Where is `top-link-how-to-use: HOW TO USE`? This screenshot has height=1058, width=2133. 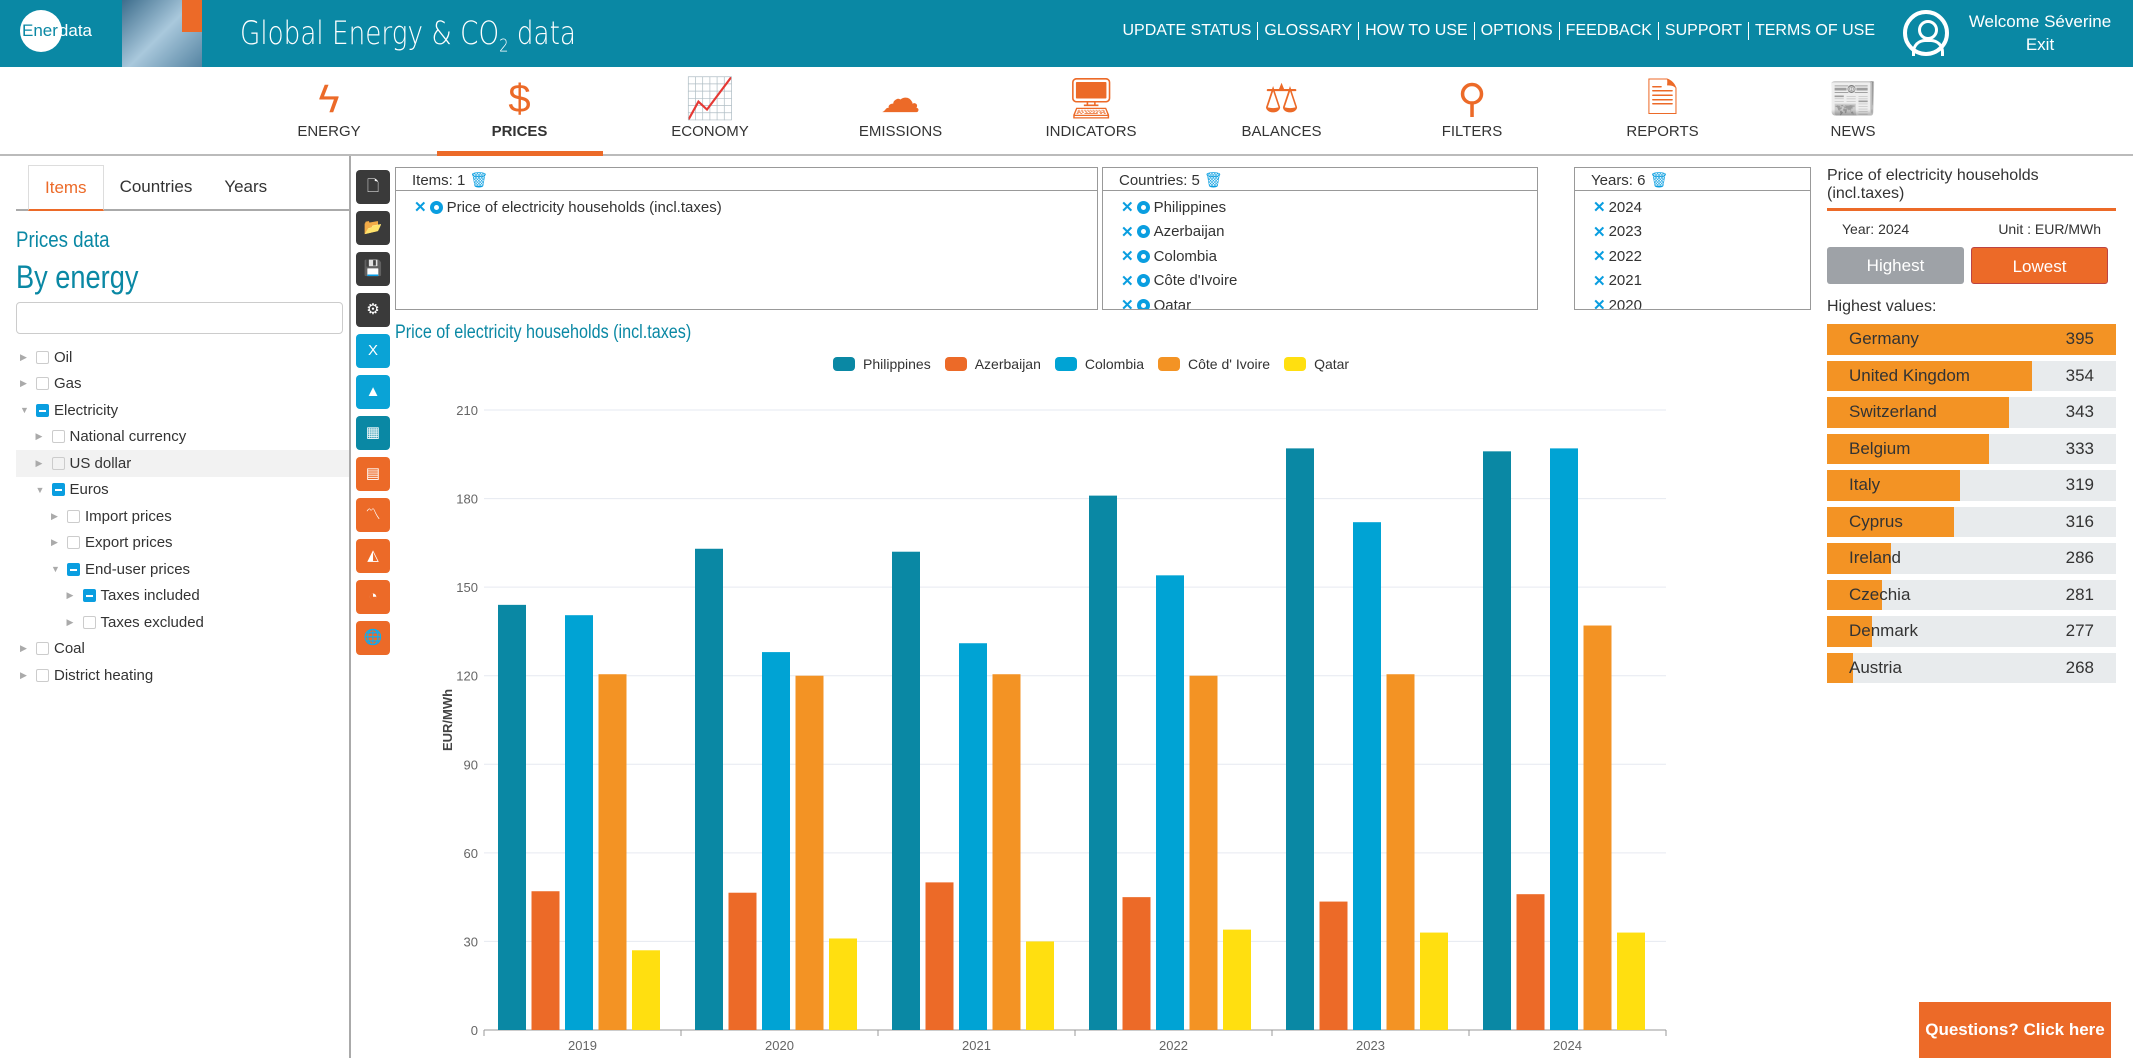 top-link-how-to-use: HOW TO USE is located at coordinates (1416, 31).